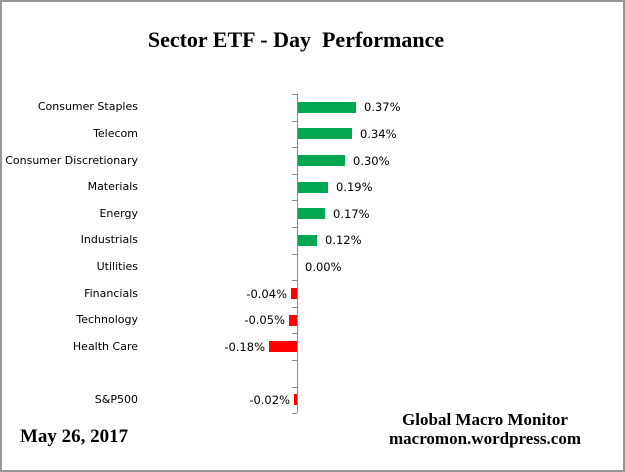  Describe the element at coordinates (115, 133) in the screenshot. I see `category-label-telecom: Telecom` at that location.